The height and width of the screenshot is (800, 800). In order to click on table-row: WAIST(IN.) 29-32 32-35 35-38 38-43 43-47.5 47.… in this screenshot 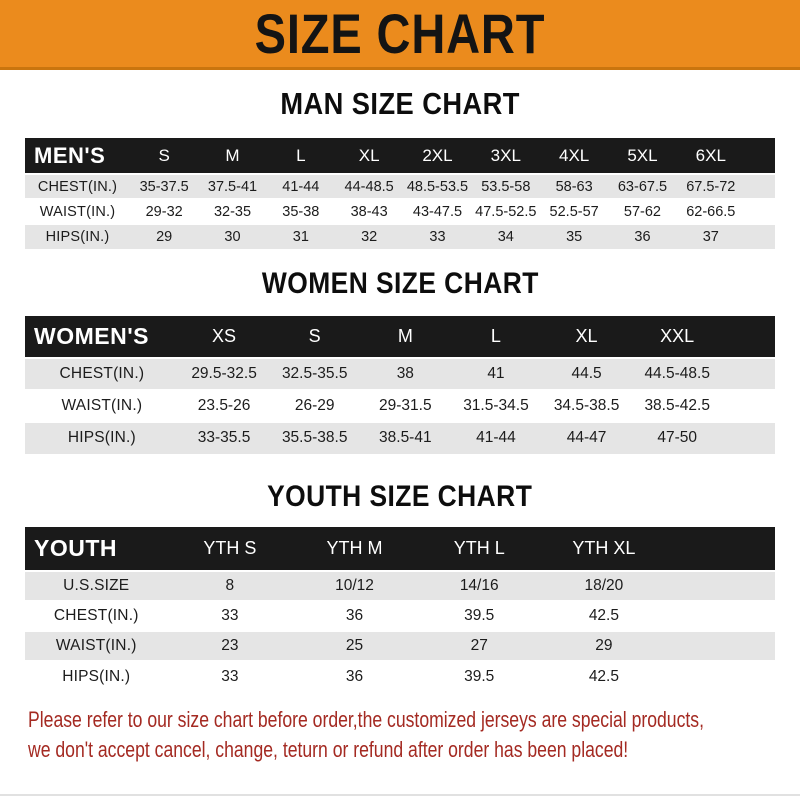, I will do `click(400, 211)`.